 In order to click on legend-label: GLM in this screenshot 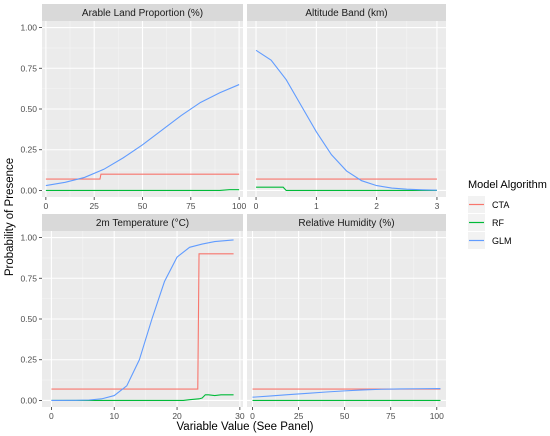, I will do `click(502, 241)`.